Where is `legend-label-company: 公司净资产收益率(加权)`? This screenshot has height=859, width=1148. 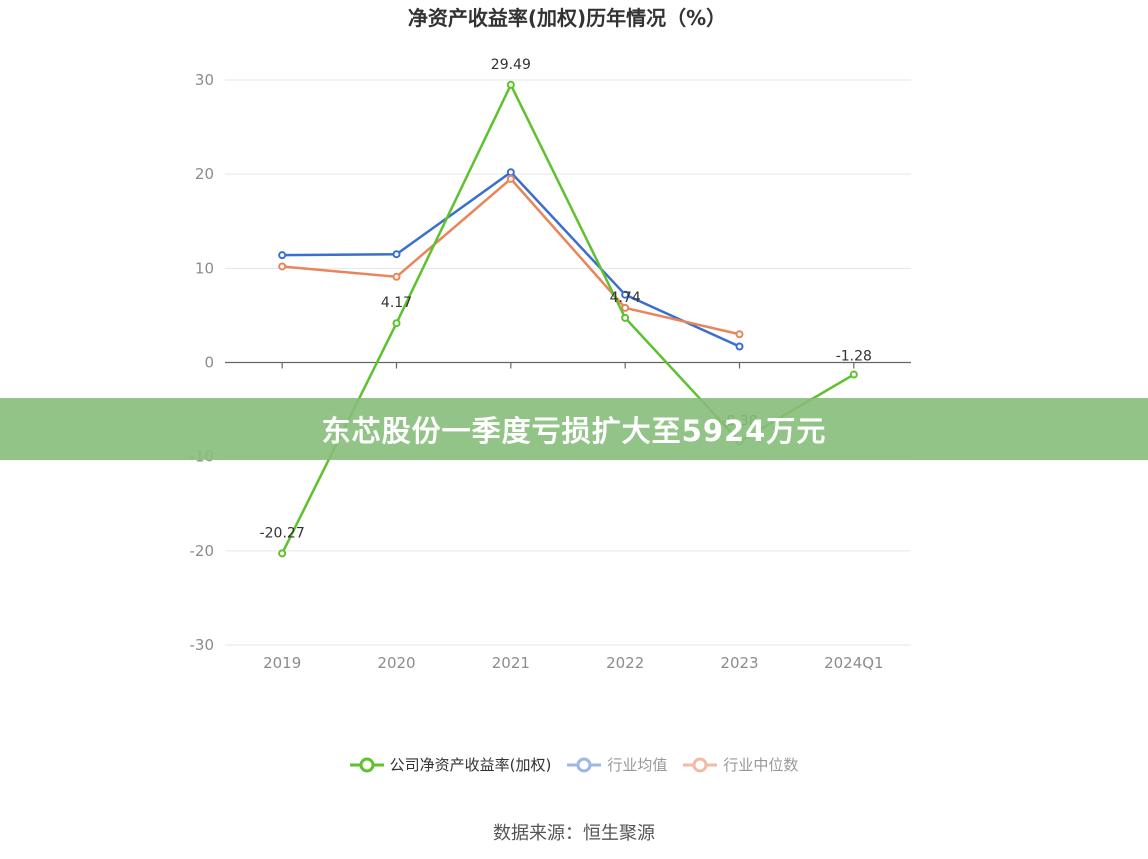
legend-label-company: 公司净资产收益率(加权) is located at coordinates (470, 765).